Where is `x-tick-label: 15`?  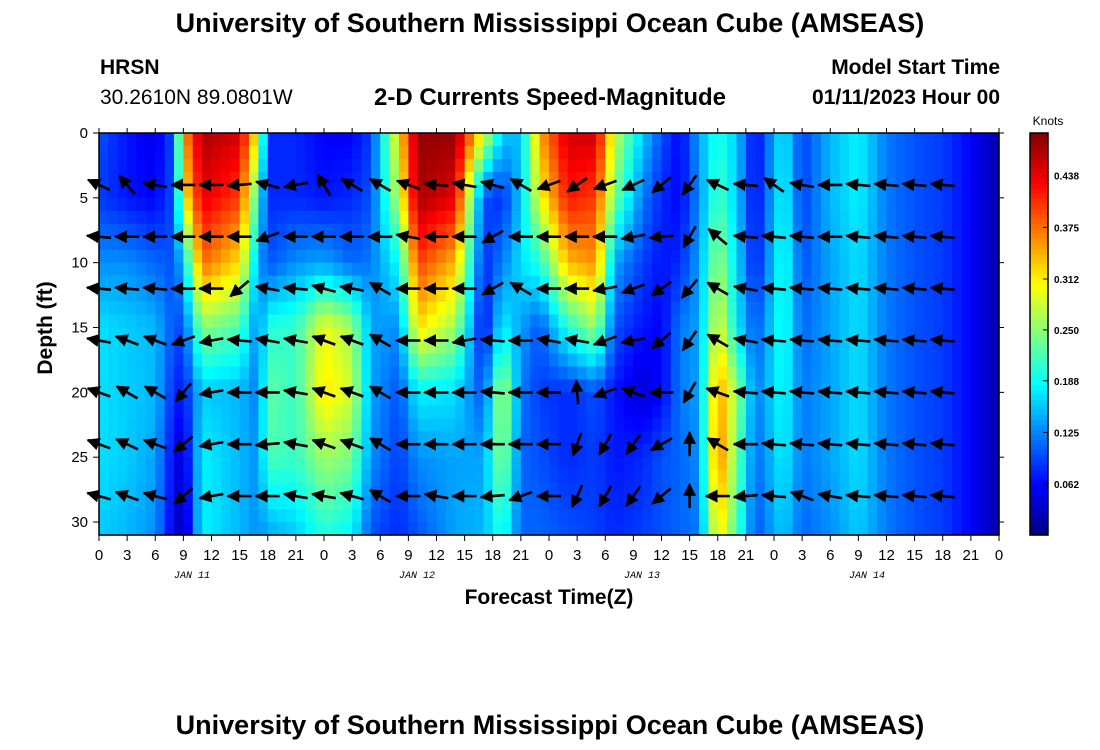 x-tick-label: 15 is located at coordinates (239, 555).